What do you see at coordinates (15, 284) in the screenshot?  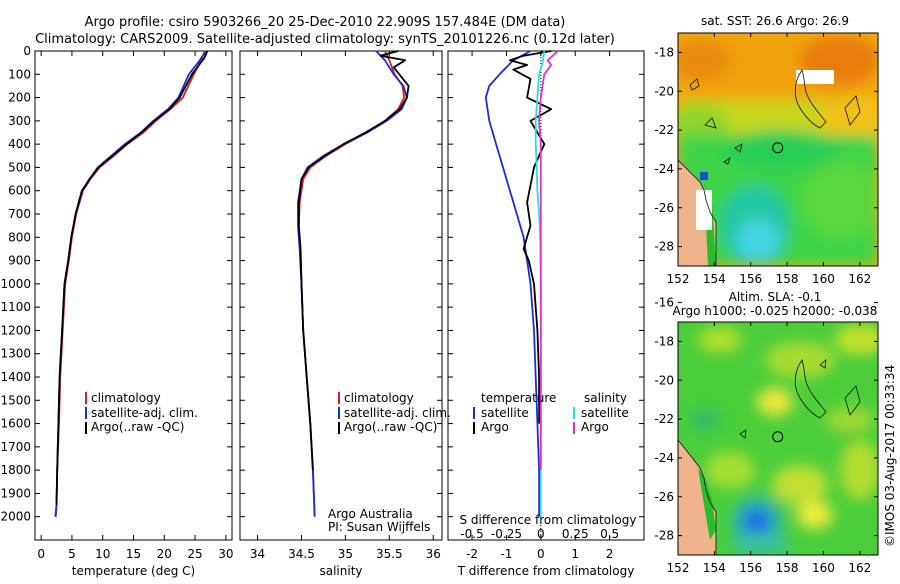 I see `y-tick-label: 1000` at bounding box center [15, 284].